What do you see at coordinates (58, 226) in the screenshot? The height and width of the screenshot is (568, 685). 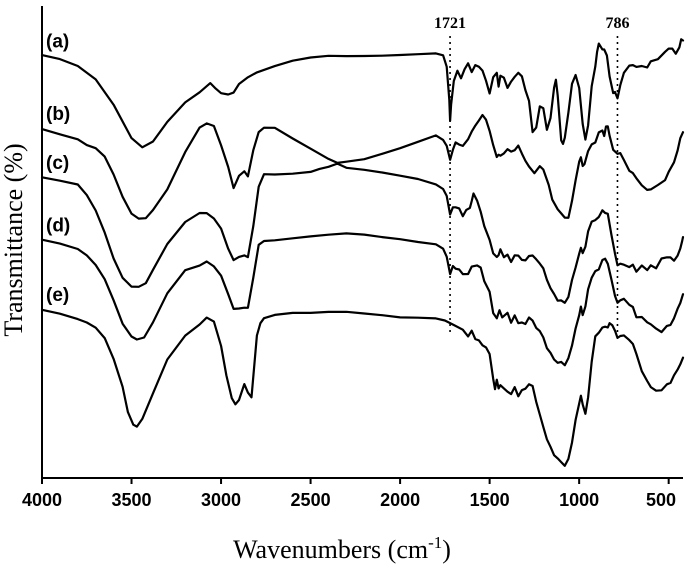 I see `series-label-d: (d)` at bounding box center [58, 226].